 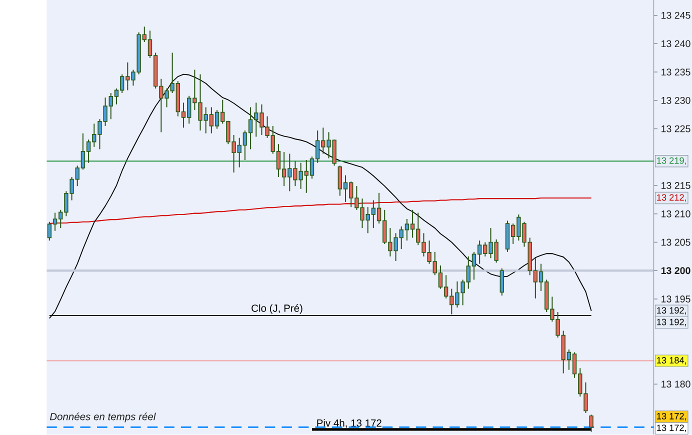 What do you see at coordinates (676, 72) in the screenshot?
I see `y-tick-label: 13 235` at bounding box center [676, 72].